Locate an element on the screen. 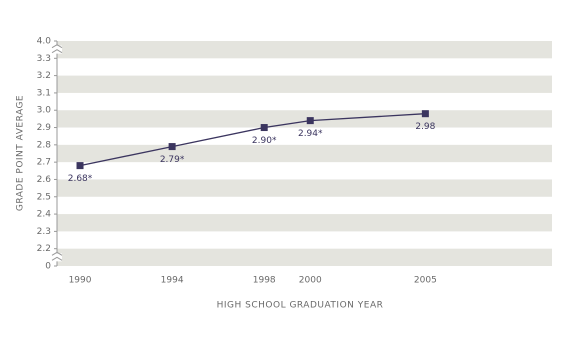 This screenshot has width=564, height=337. y-tick-label: 2.9 is located at coordinates (44, 128).